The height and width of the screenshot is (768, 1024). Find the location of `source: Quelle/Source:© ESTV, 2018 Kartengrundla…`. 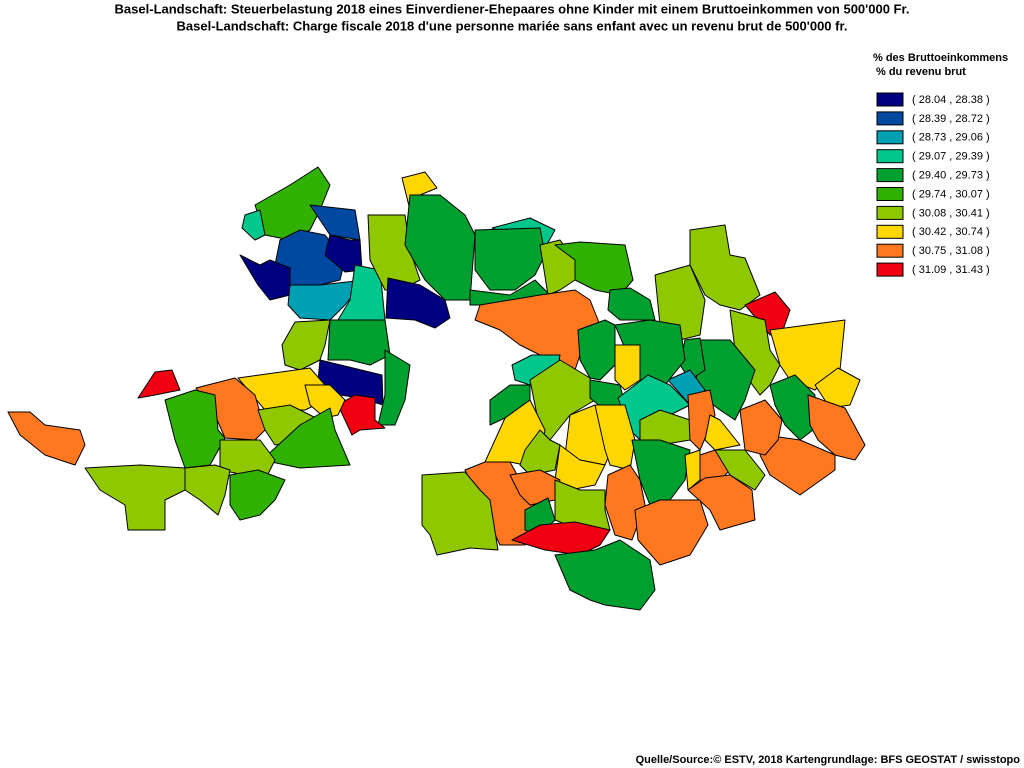

source: Quelle/Source:© ESTV, 2018 Kartengrundla… is located at coordinates (828, 760).